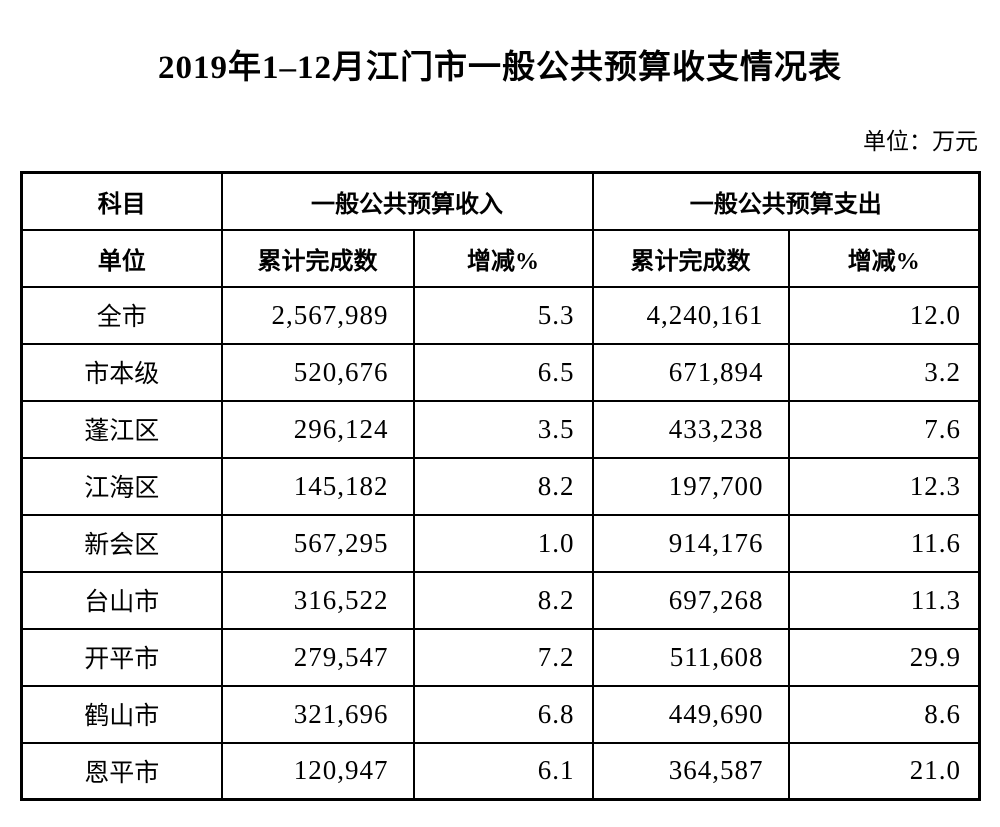 This screenshot has width=1000, height=827. Describe the element at coordinates (884, 600) in the screenshot. I see `expenditure-change-cell: 11.3` at that location.